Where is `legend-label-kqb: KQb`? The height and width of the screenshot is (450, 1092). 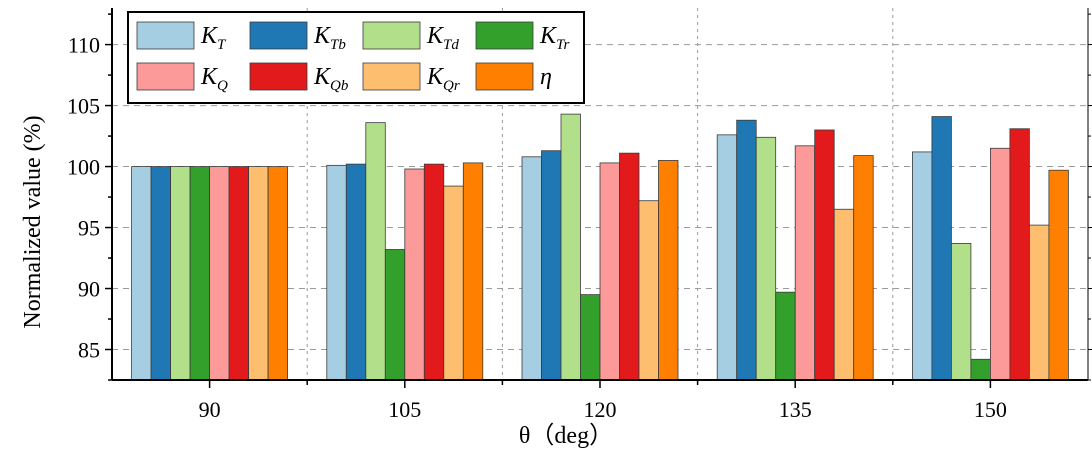 legend-label-kqb: KQb is located at coordinates (331, 79).